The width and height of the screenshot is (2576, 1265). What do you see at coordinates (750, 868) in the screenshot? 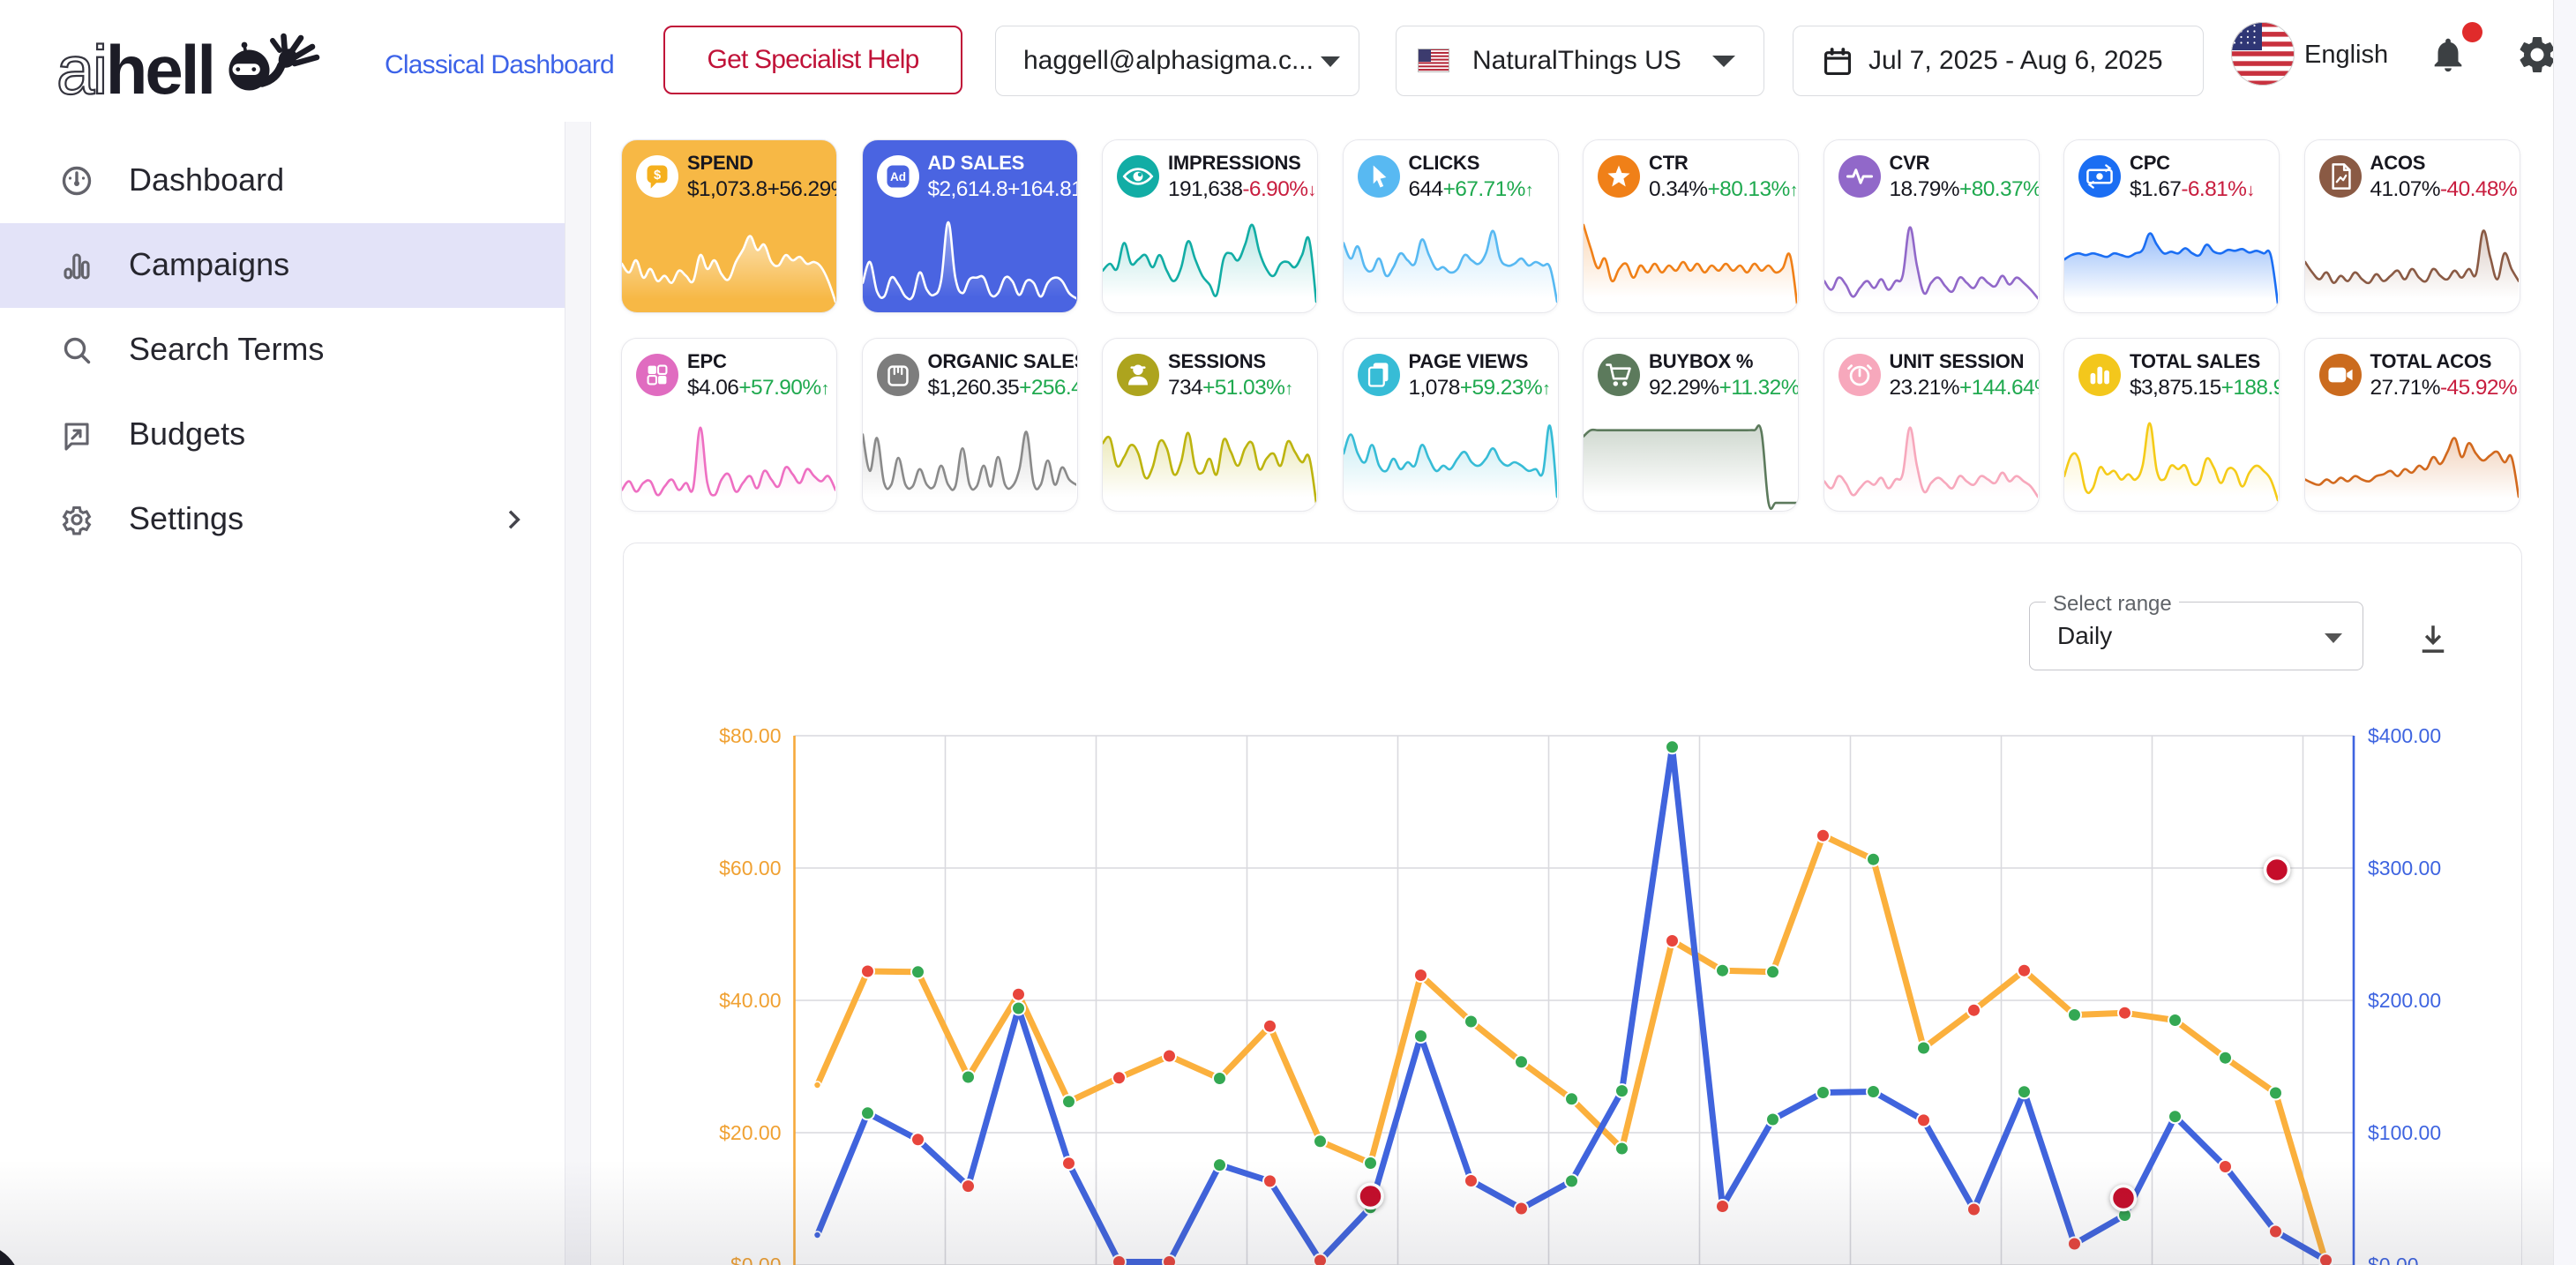
I see `svg-text: $60.00` at bounding box center [750, 868].